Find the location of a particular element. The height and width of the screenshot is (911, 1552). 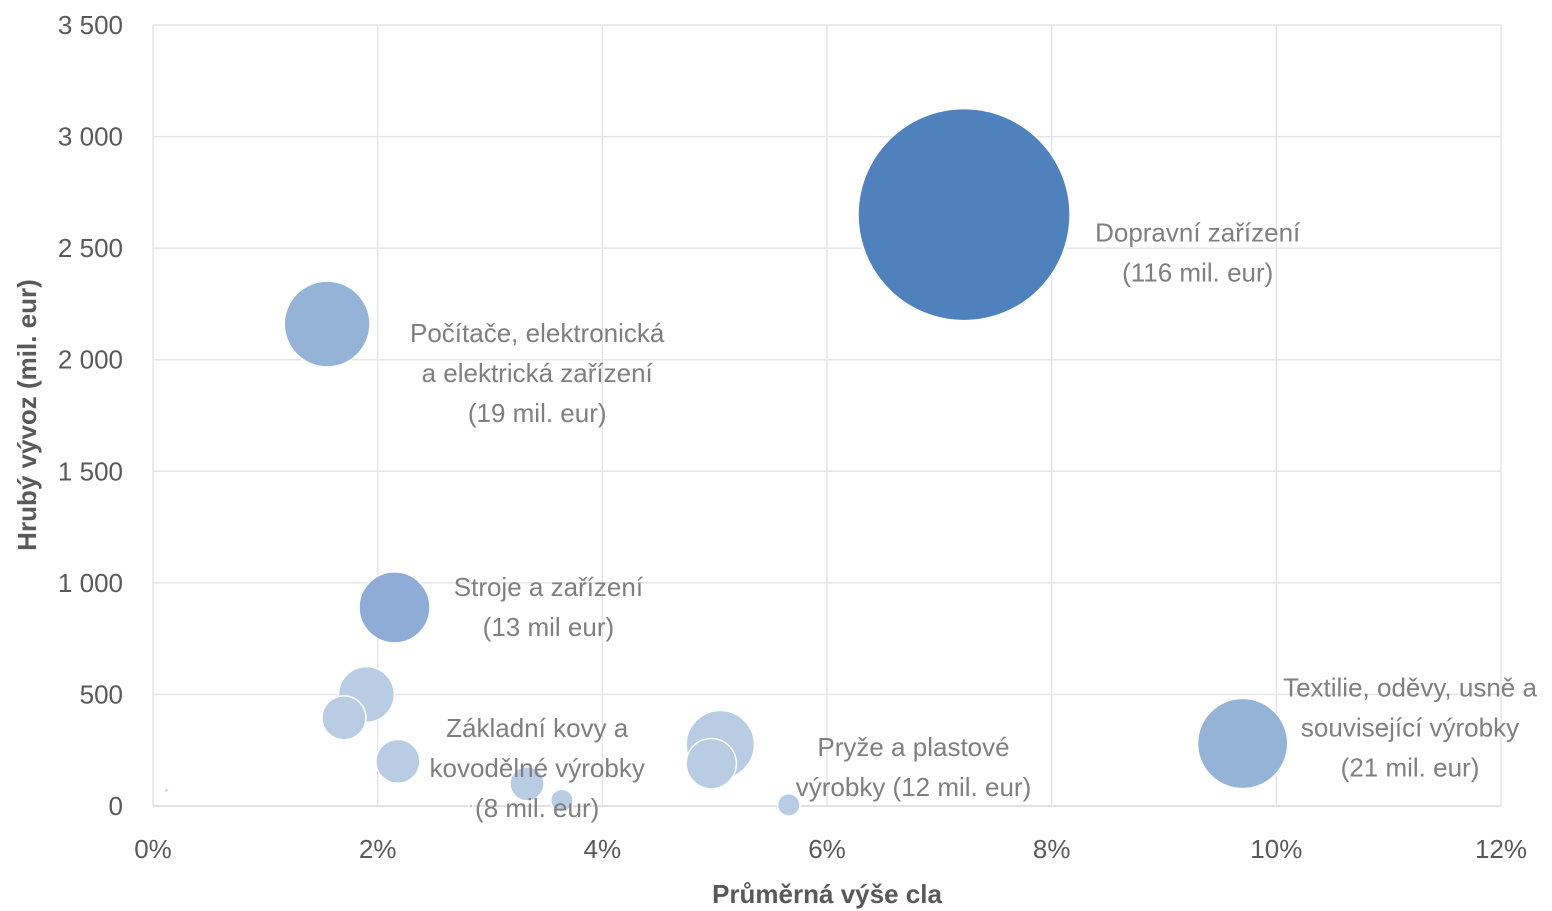

x-tick-label: 4% is located at coordinates (603, 849).